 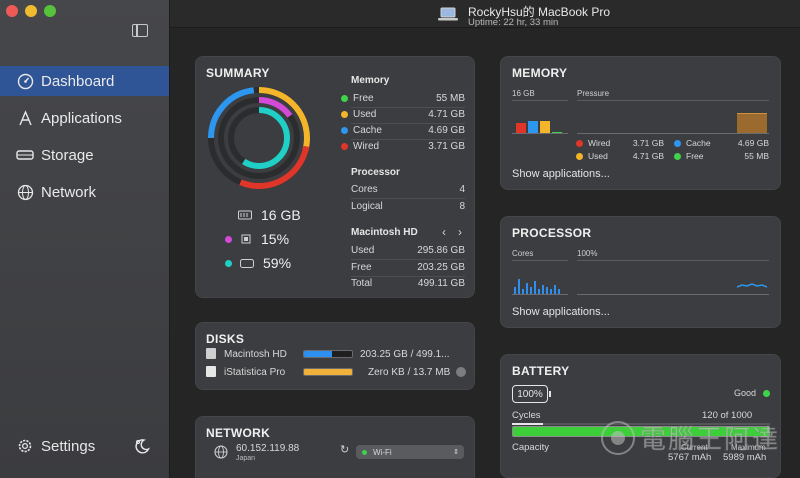 What do you see at coordinates (698, 143) in the screenshot?
I see `legend-label: Cache` at bounding box center [698, 143].